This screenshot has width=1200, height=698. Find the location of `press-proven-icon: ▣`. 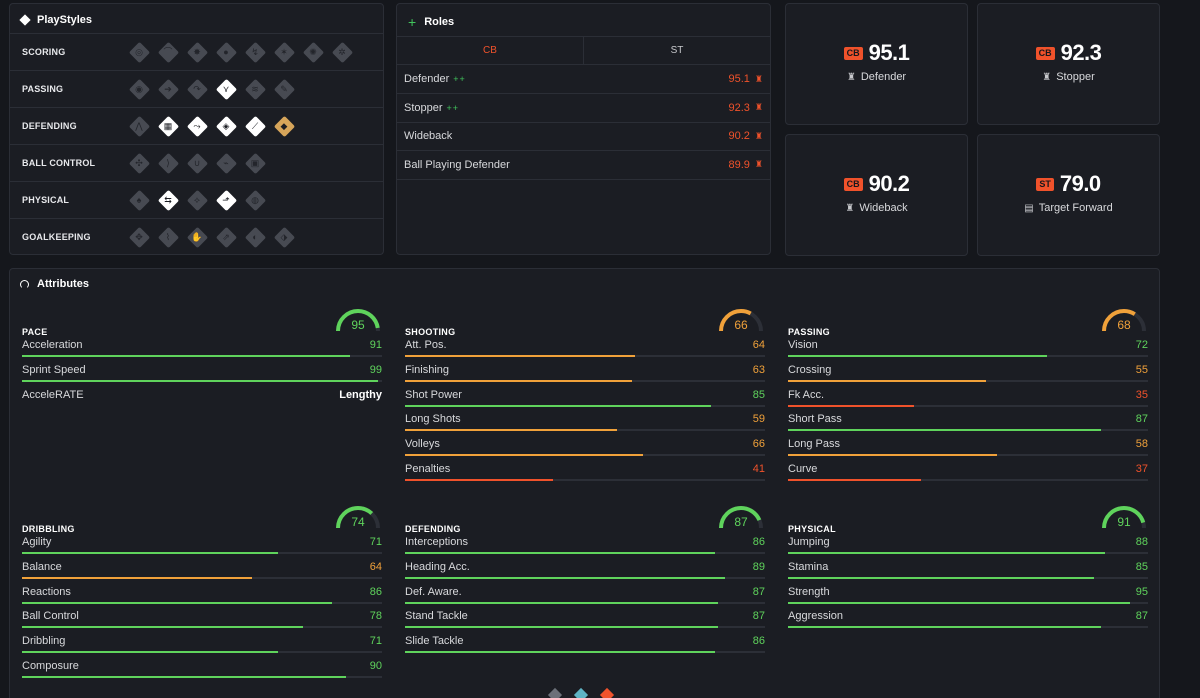

press-proven-icon: ▣ is located at coordinates (255, 163).